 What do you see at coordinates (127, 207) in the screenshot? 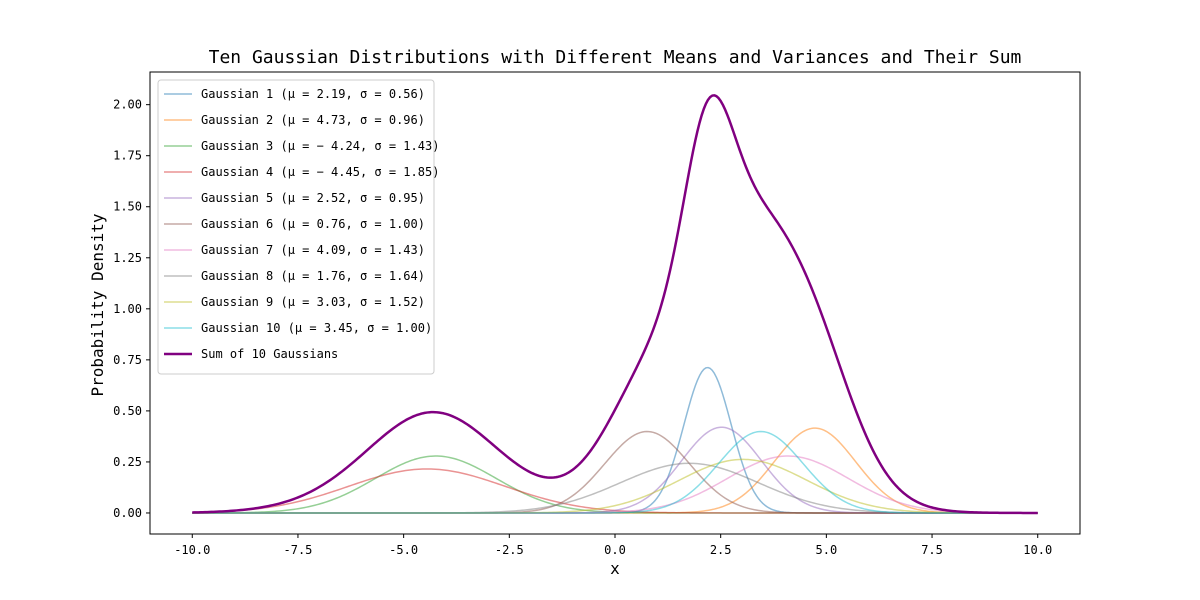
I see `y-tick-label: 1.50` at bounding box center [127, 207].